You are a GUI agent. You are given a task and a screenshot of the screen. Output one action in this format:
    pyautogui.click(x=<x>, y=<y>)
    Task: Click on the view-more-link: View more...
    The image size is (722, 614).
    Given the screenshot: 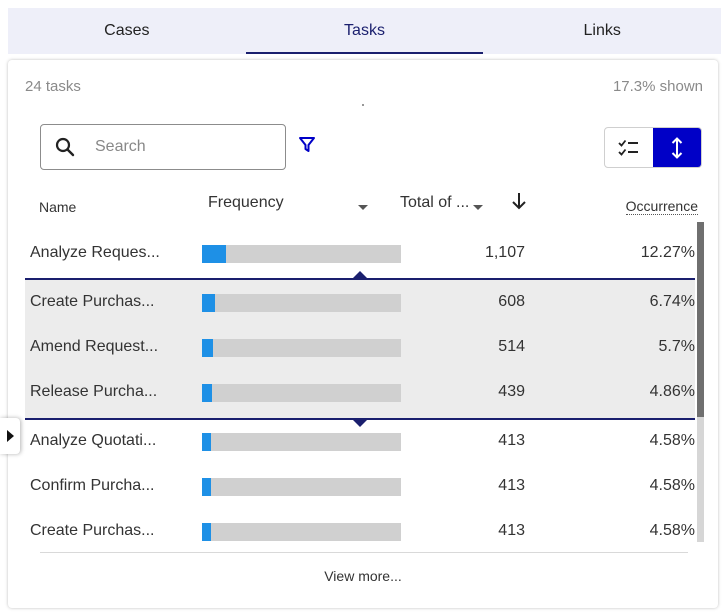 What is the action you would take?
    pyautogui.click(x=363, y=576)
    